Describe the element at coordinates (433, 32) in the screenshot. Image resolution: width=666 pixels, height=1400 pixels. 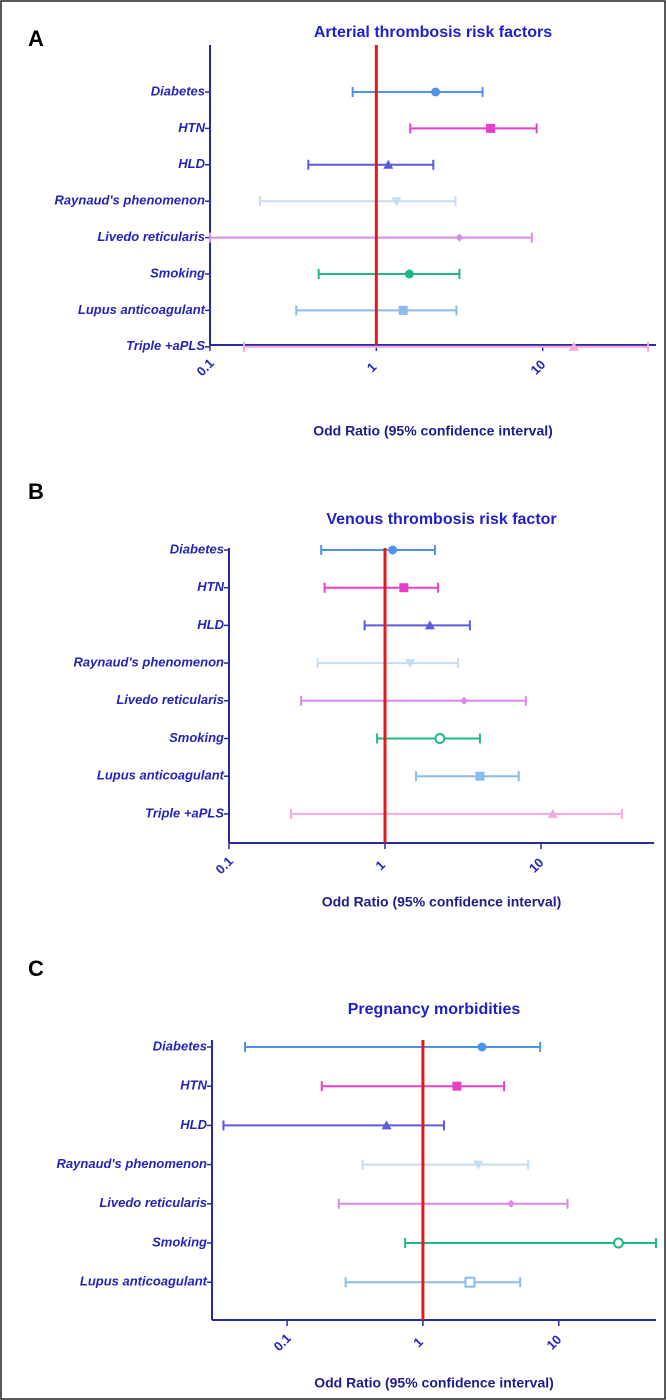
I see `chart-title: Arterial thrombosis risk factors` at that location.